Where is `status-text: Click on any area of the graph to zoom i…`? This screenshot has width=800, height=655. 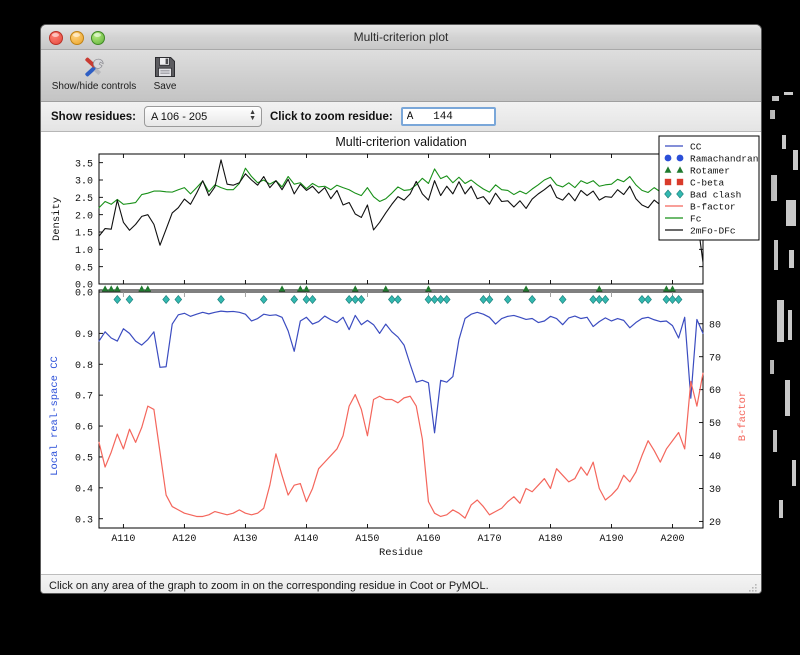 status-text: Click on any area of the graph to zoom i… is located at coordinates (269, 586).